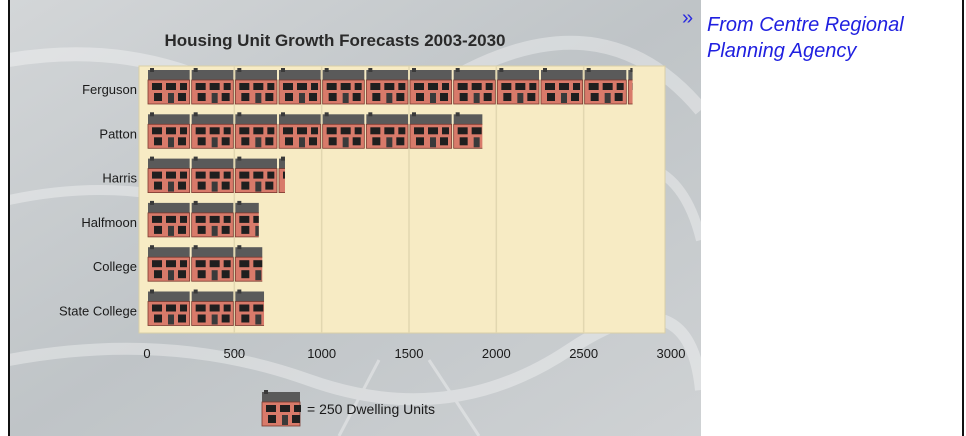 The image size is (966, 436). I want to click on category-label: Halfmoon, so click(109, 222).